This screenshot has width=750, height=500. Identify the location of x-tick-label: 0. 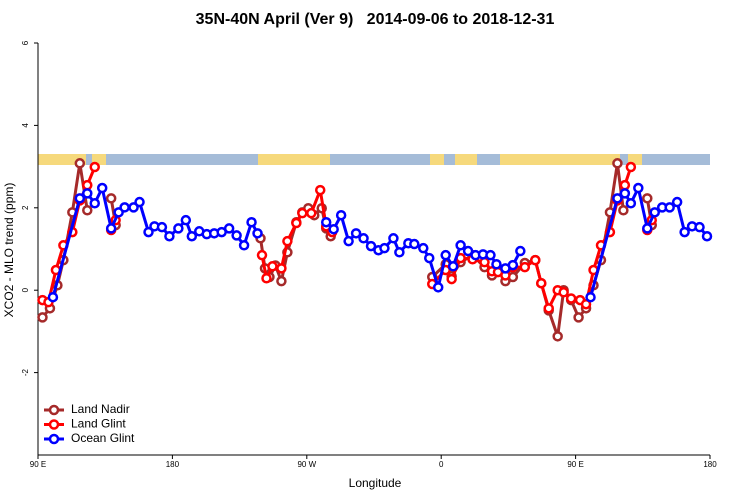
(441, 464).